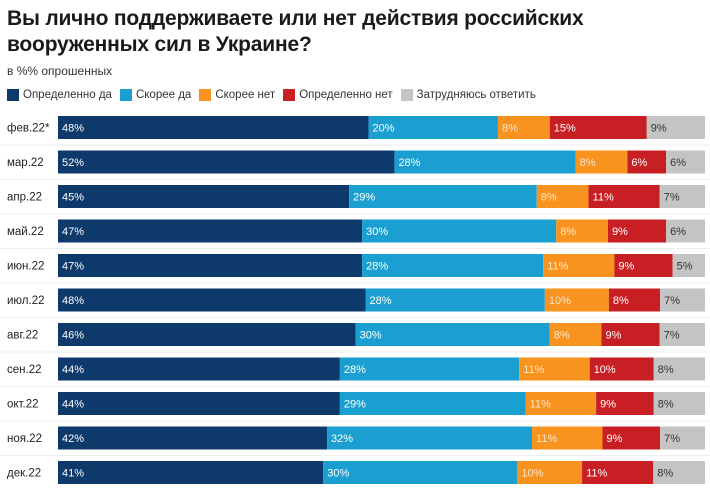  I want to click on category-label: июл.22, so click(26, 301).